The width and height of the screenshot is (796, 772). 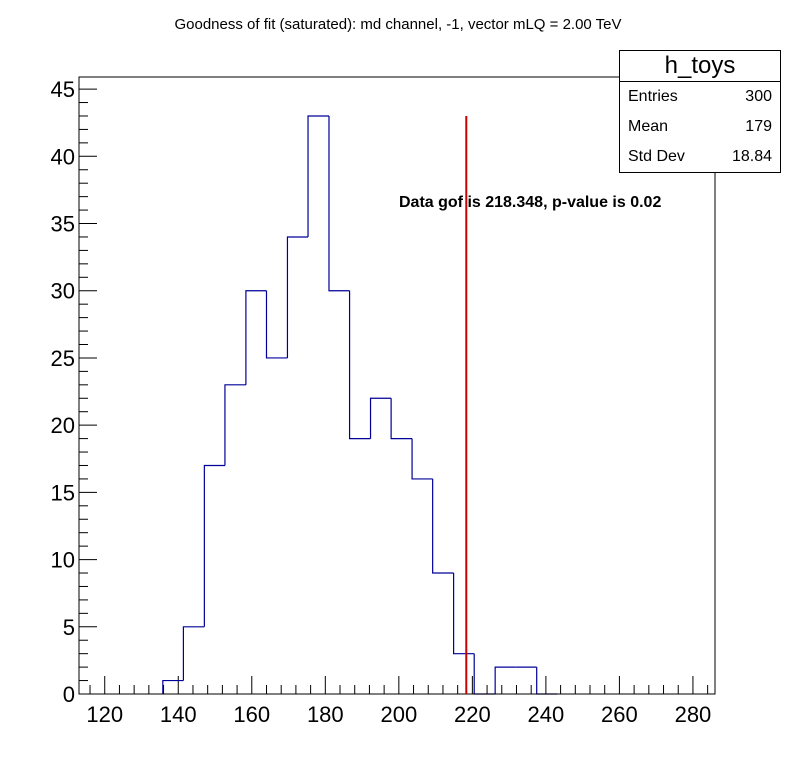 I want to click on stats-label: Mean, so click(x=648, y=126).